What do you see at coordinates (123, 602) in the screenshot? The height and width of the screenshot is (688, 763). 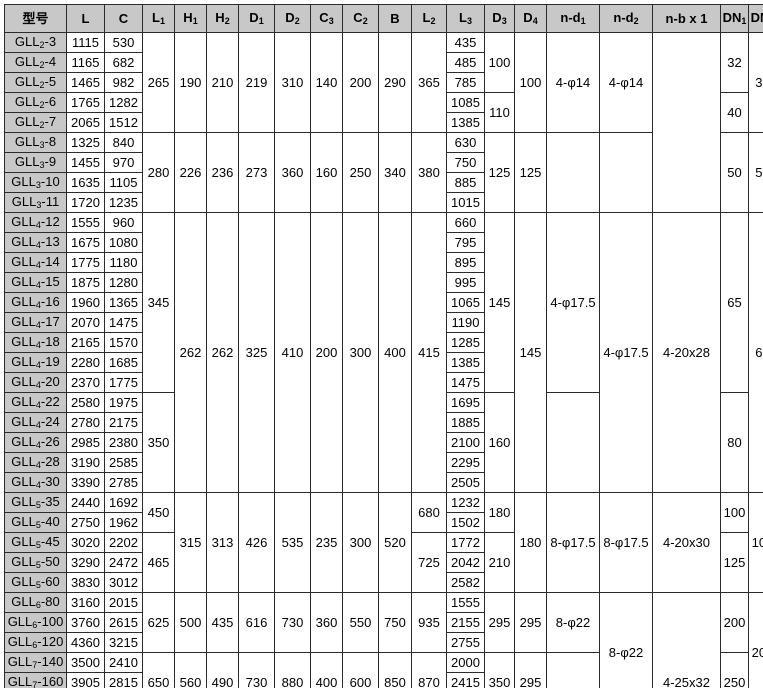 I see `cell-c: 2015` at bounding box center [123, 602].